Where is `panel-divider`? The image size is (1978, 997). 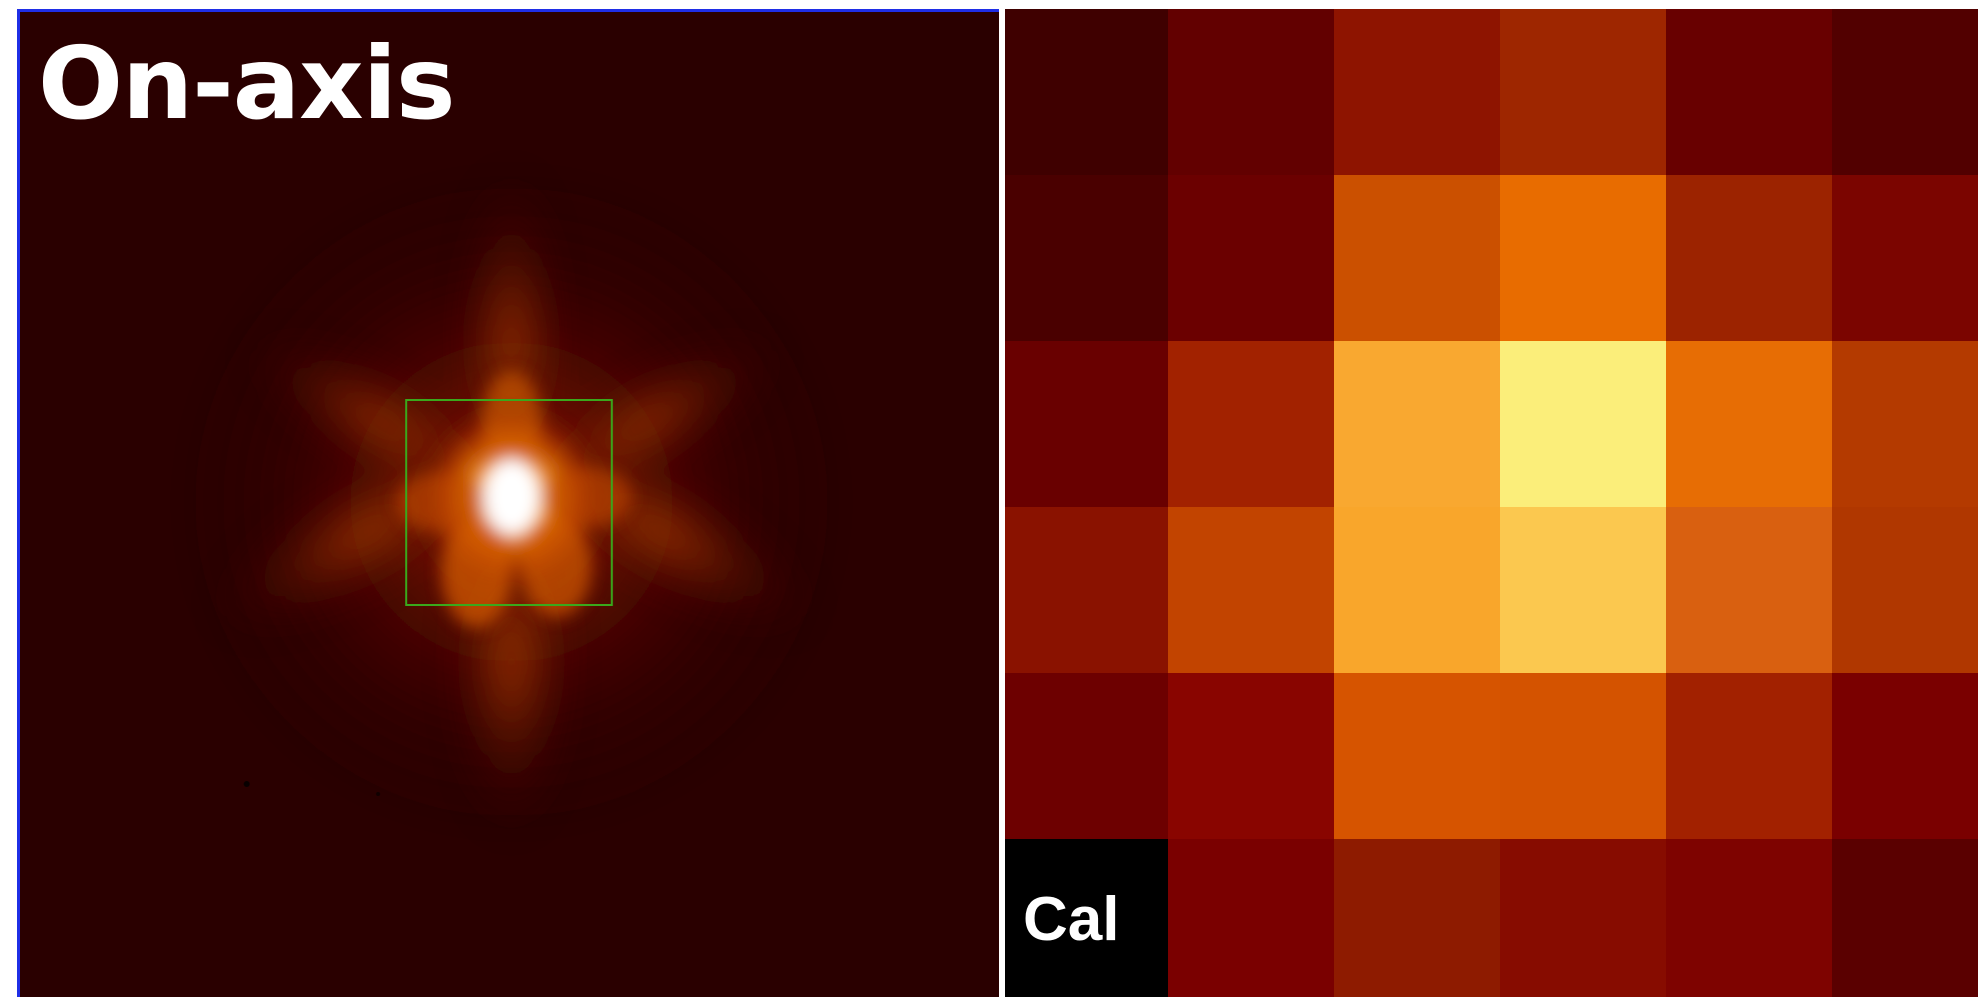 panel-divider is located at coordinates (1002, 503).